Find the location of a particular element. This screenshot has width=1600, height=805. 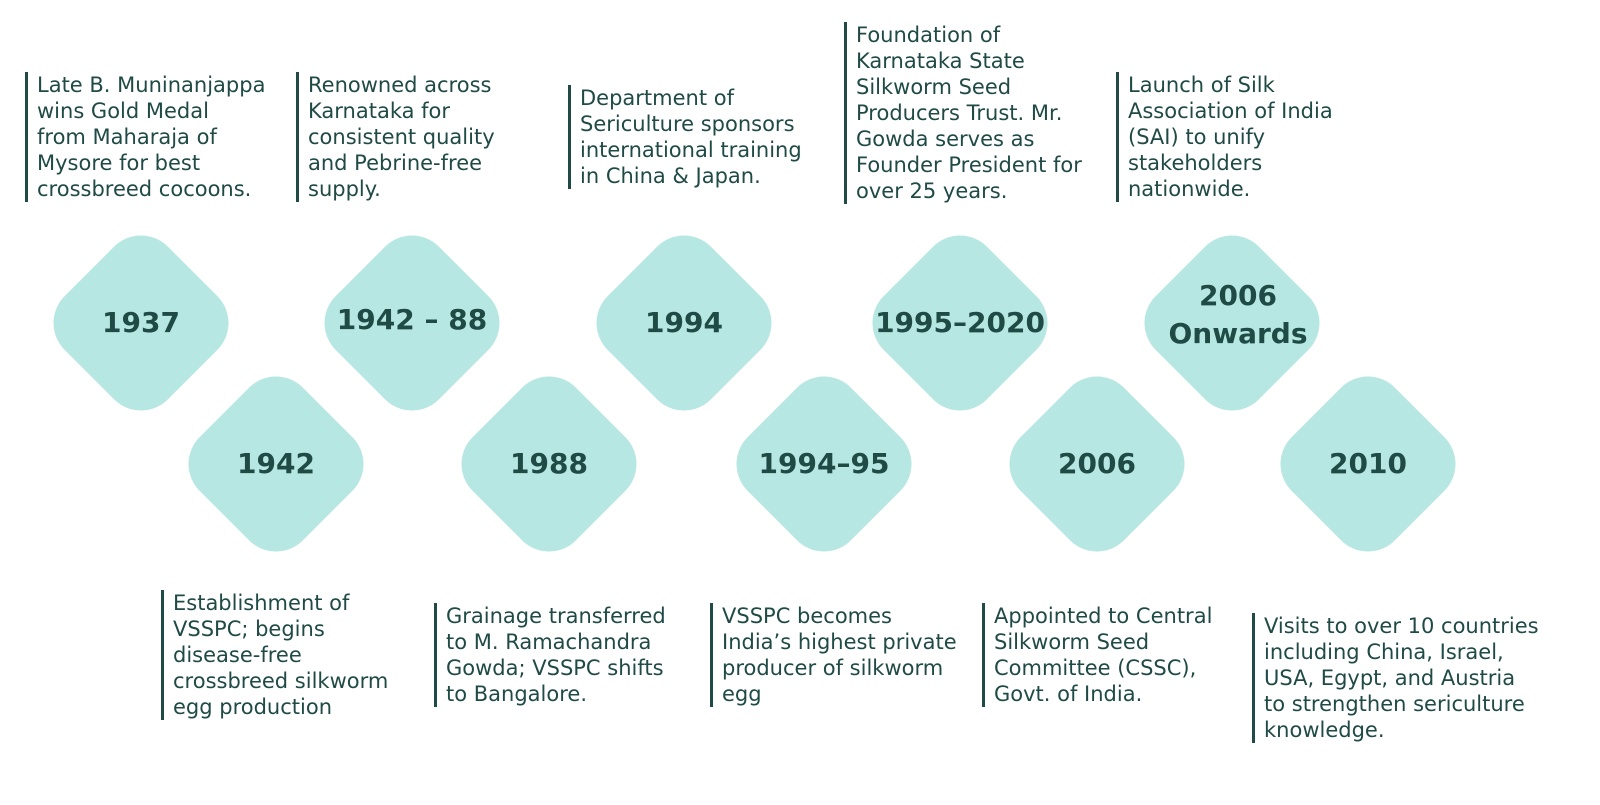

note-line: Gowda; VSSPC shifts is located at coordinates (555, 668).